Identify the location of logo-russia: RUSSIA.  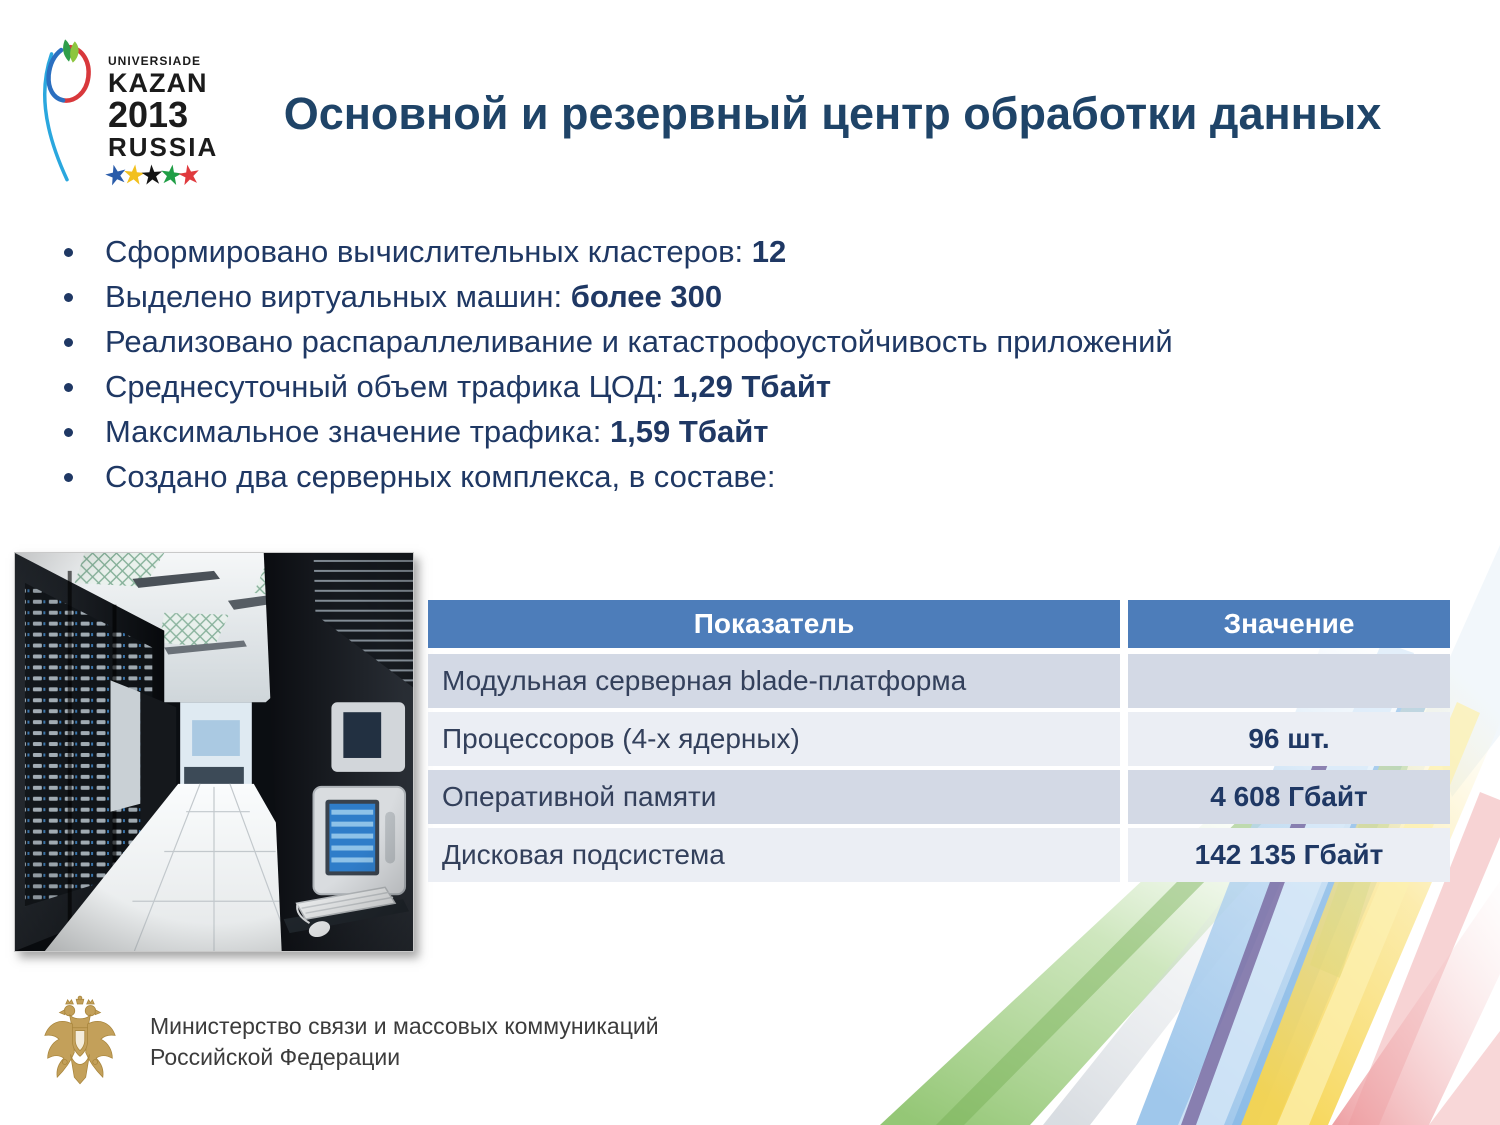
(163, 147).